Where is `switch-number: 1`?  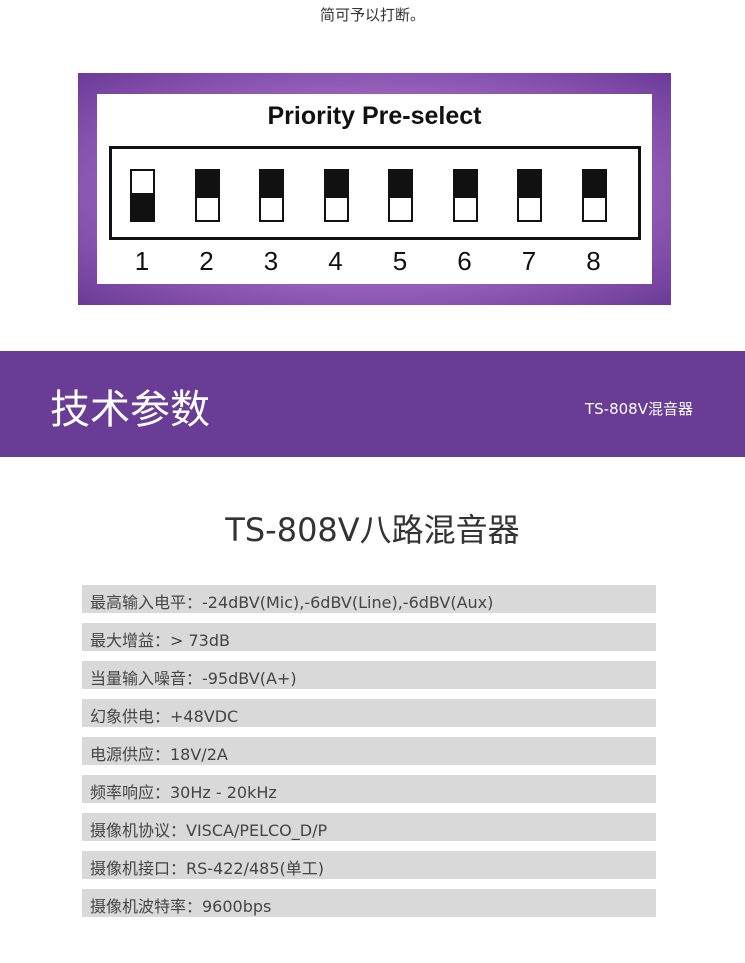
switch-number: 1 is located at coordinates (142, 261).